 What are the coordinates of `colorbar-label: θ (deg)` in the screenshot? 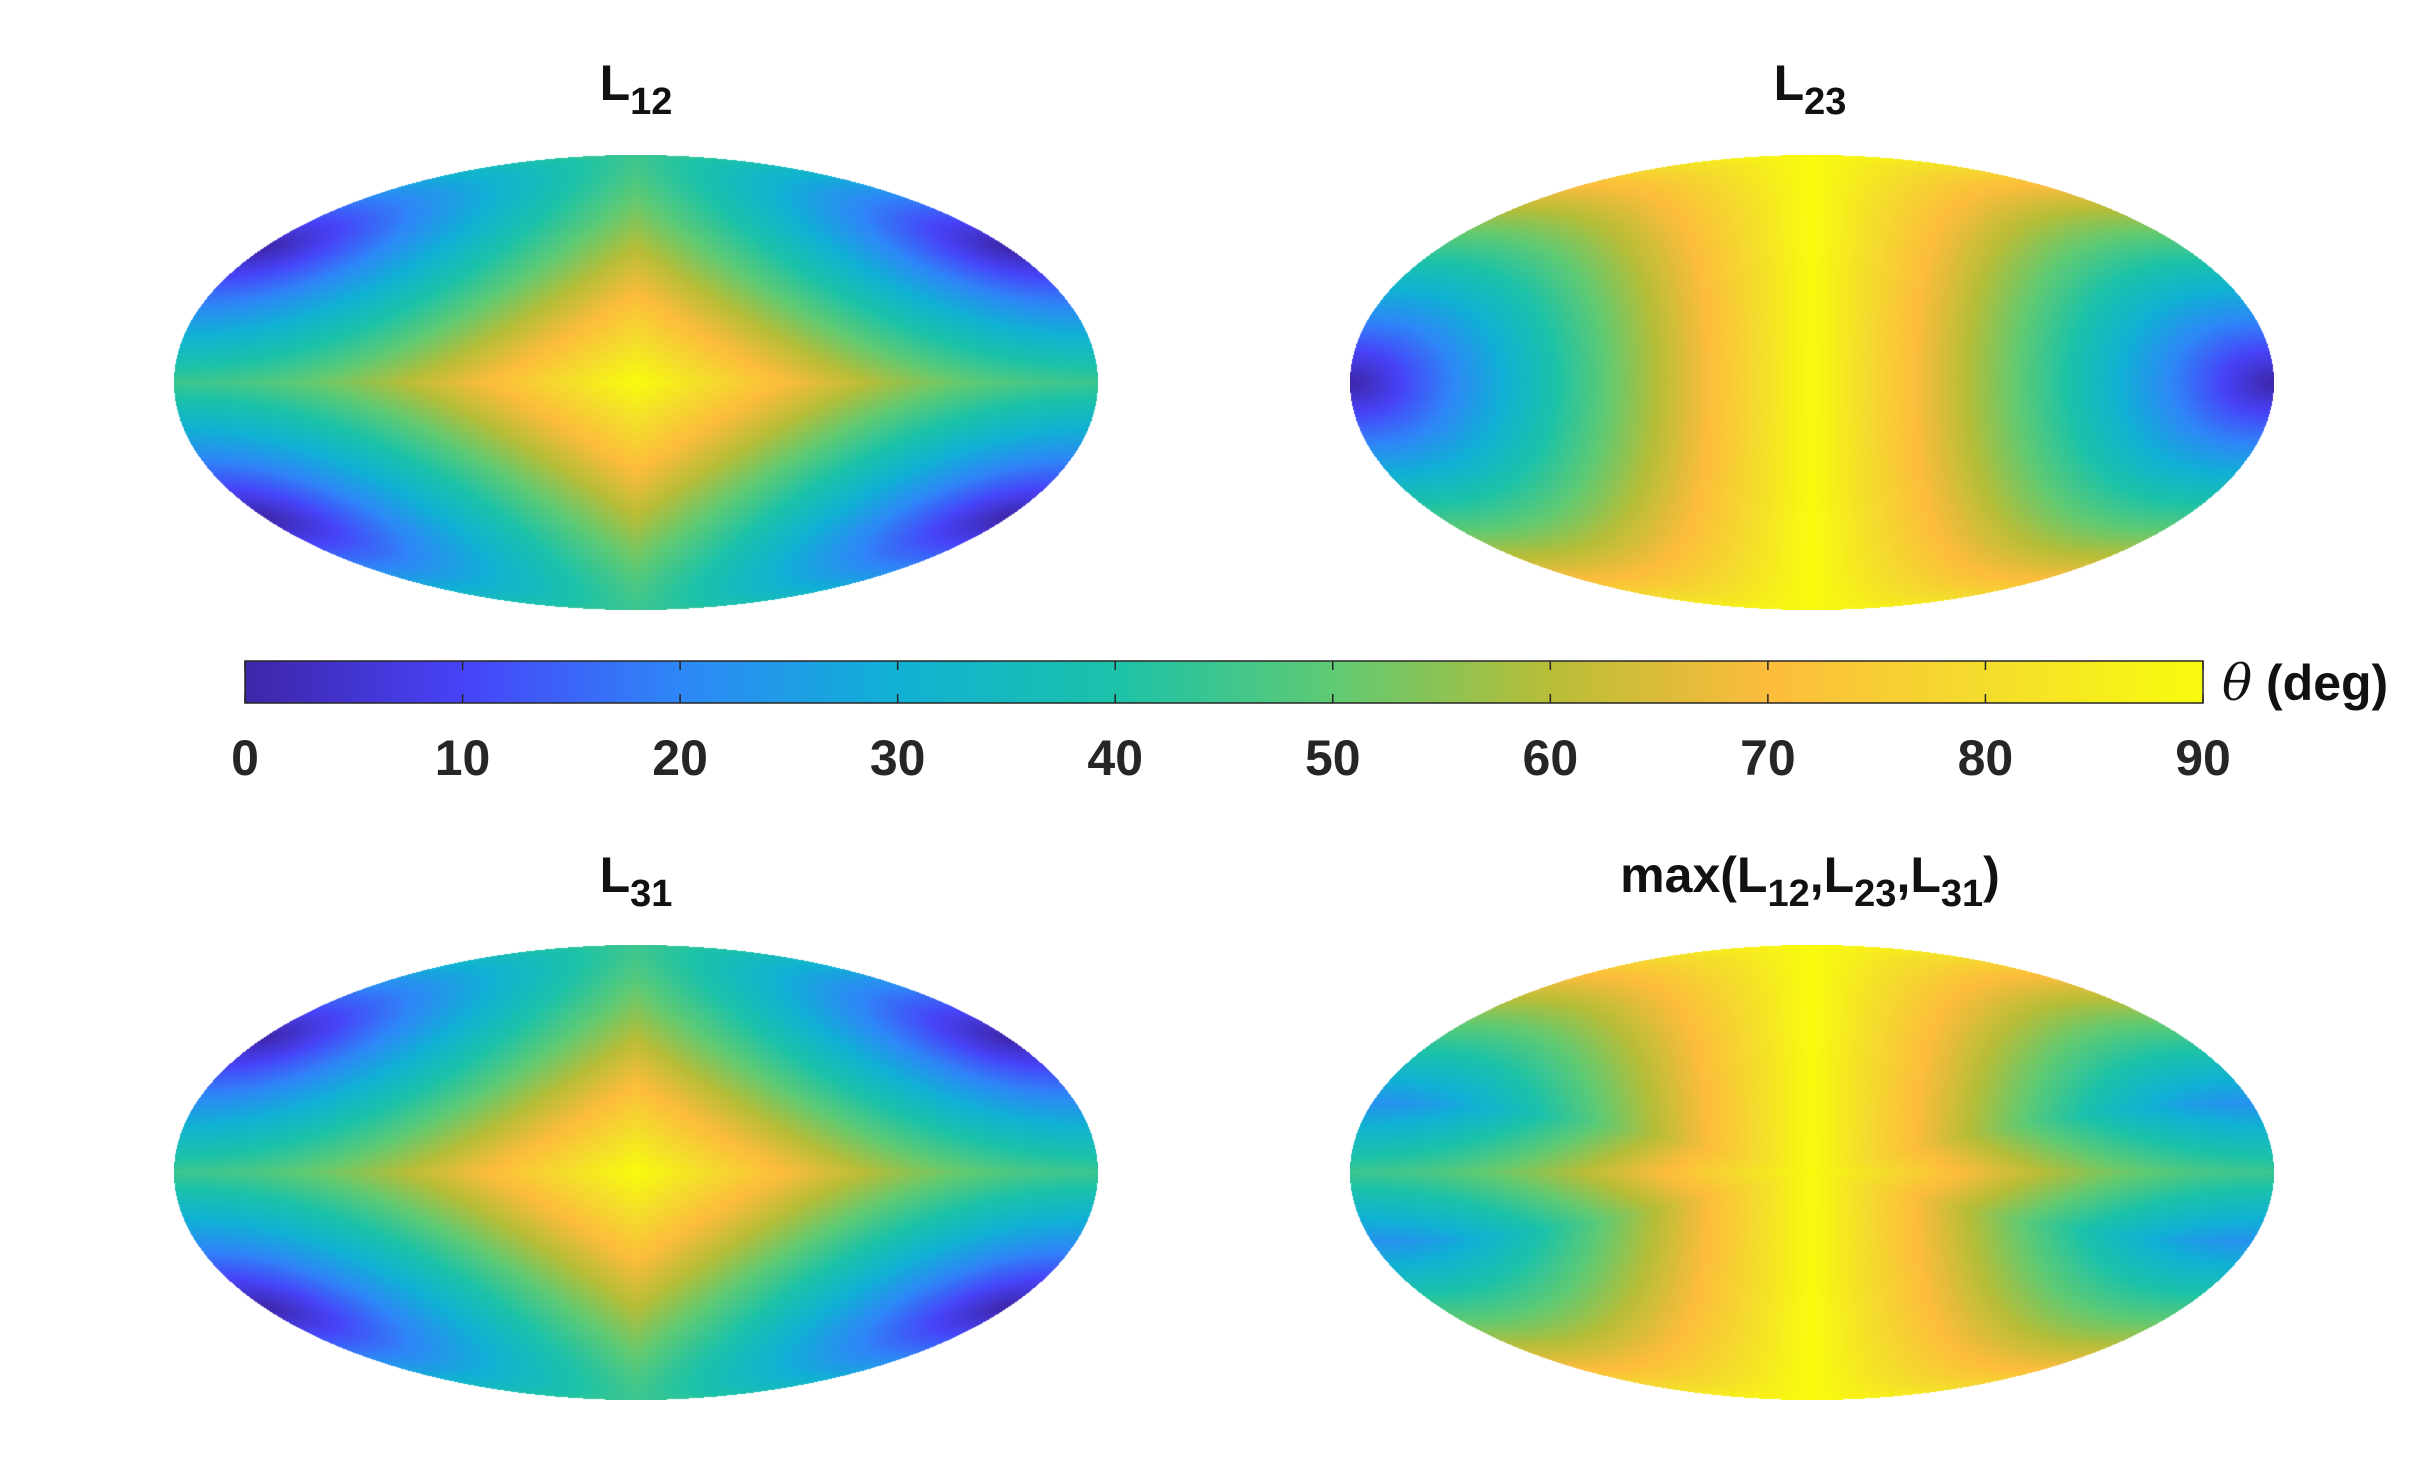 It's located at (2305, 683).